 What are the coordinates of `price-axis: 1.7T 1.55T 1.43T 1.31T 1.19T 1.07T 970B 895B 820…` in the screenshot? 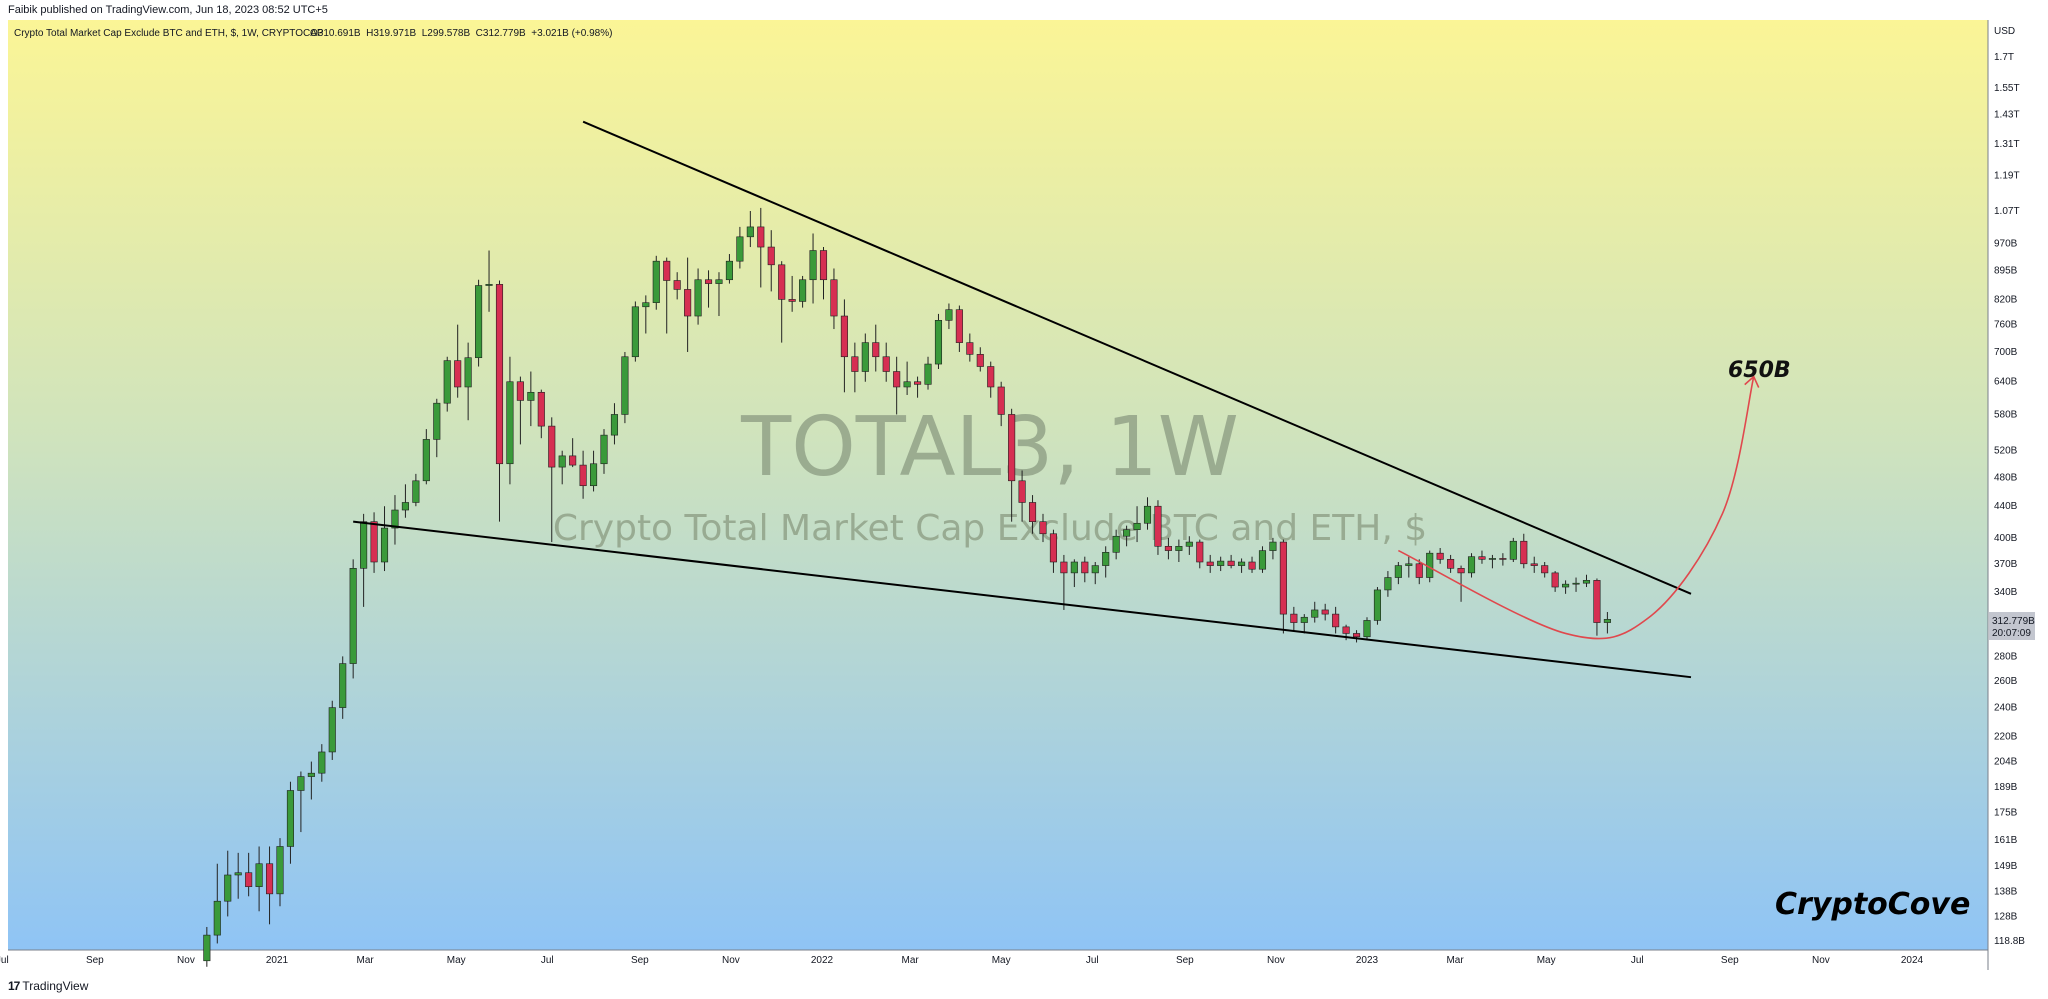 It's located at (2009, 499).